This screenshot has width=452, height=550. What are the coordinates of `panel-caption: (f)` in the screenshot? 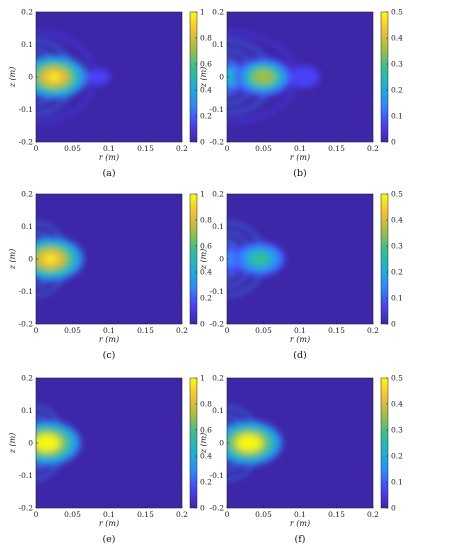 It's located at (300, 539).